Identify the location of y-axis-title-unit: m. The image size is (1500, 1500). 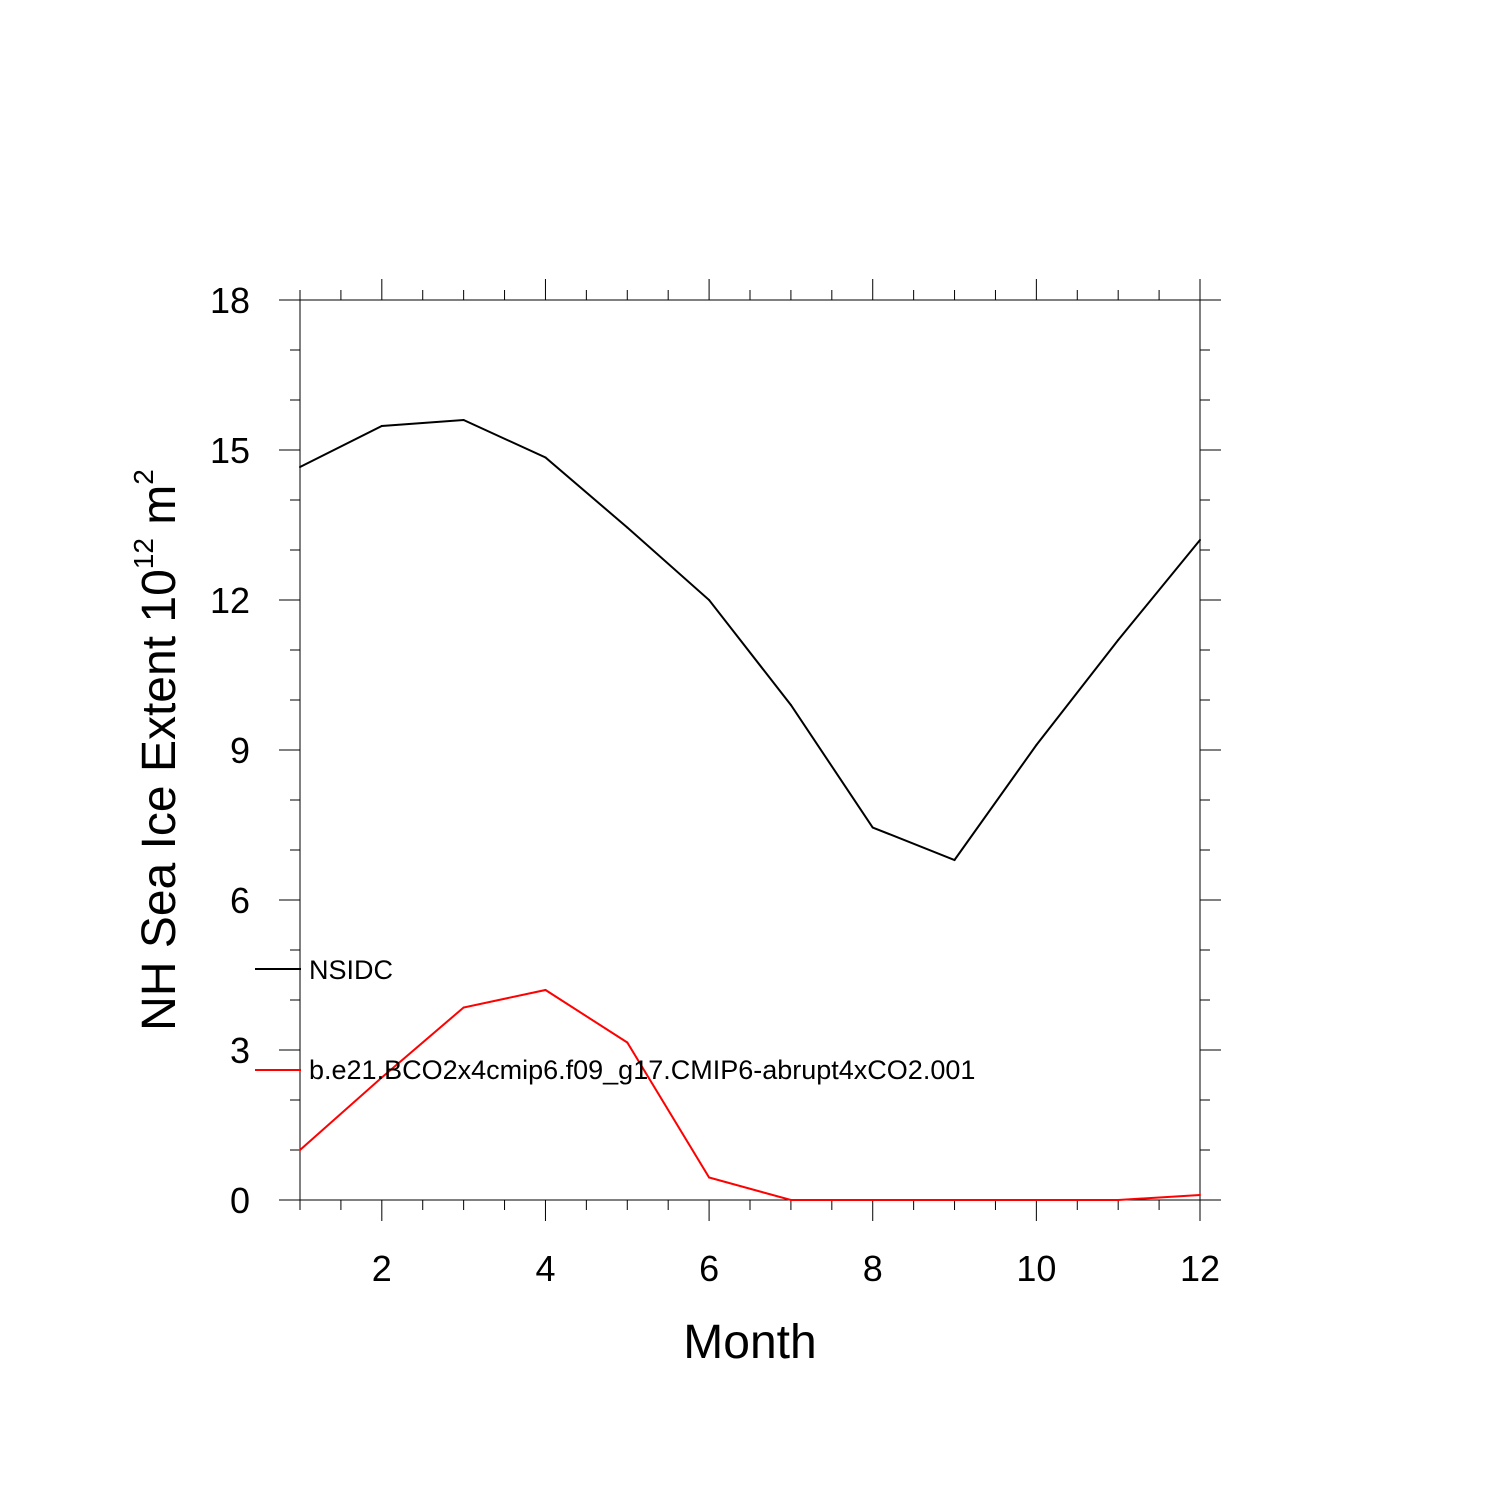
(159, 511).